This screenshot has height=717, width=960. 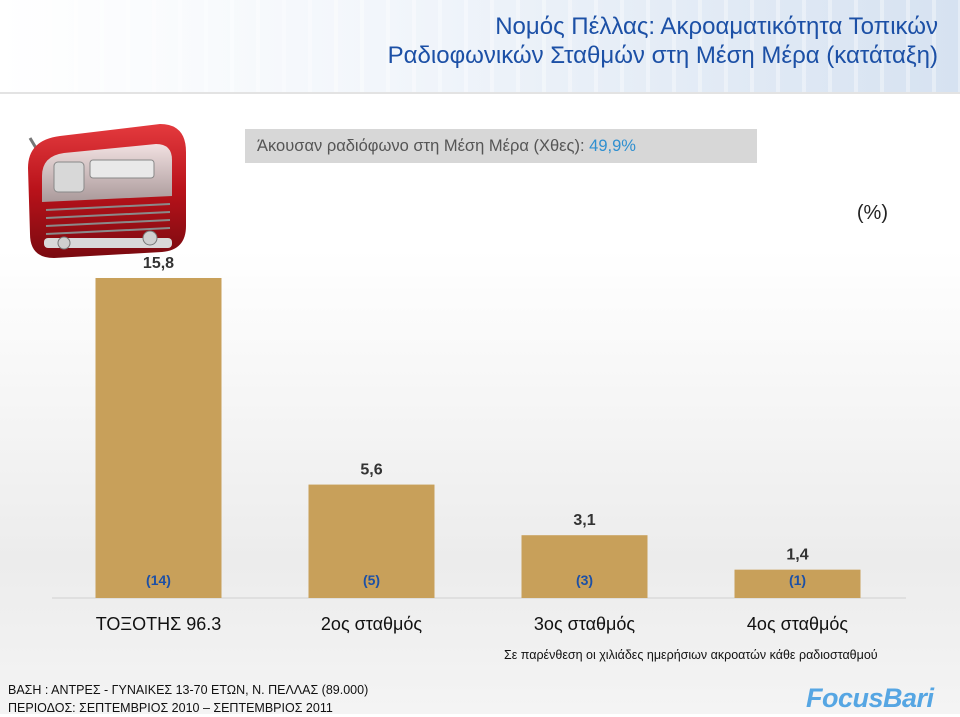 What do you see at coordinates (845, 698) in the screenshot?
I see `logo-part-1: Focus` at bounding box center [845, 698].